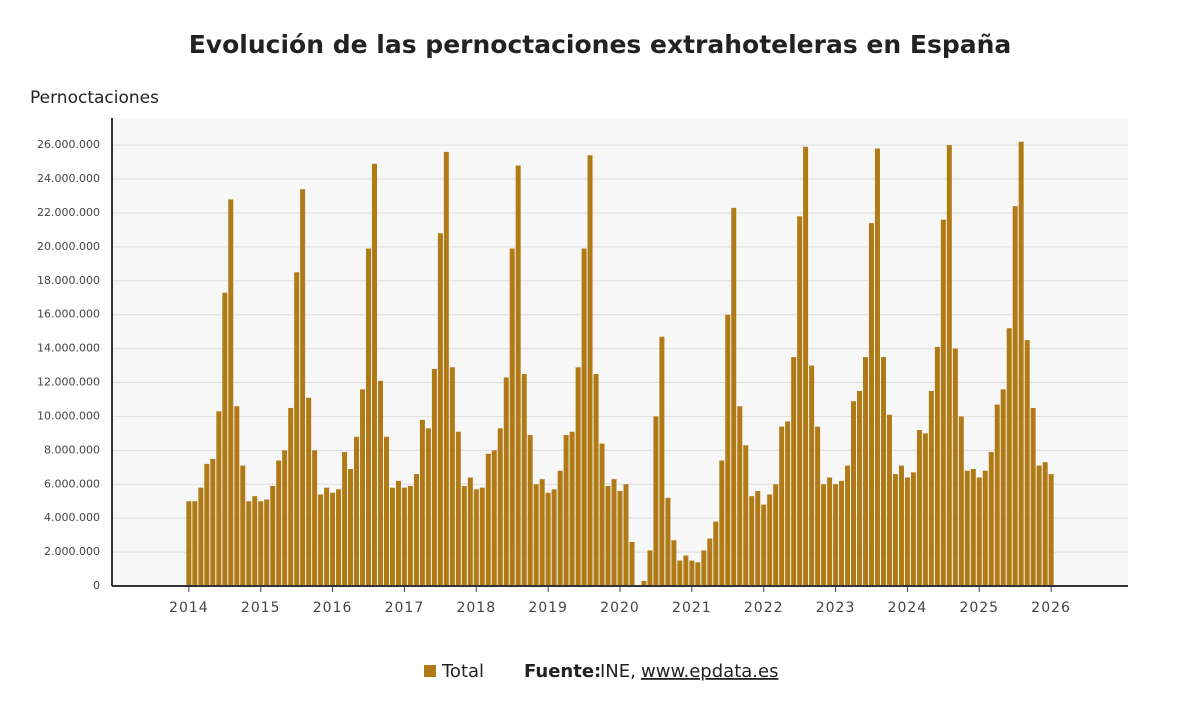 The height and width of the screenshot is (724, 1200). Describe the element at coordinates (908, 608) in the screenshot. I see `x-tick-label: 2024` at that location.